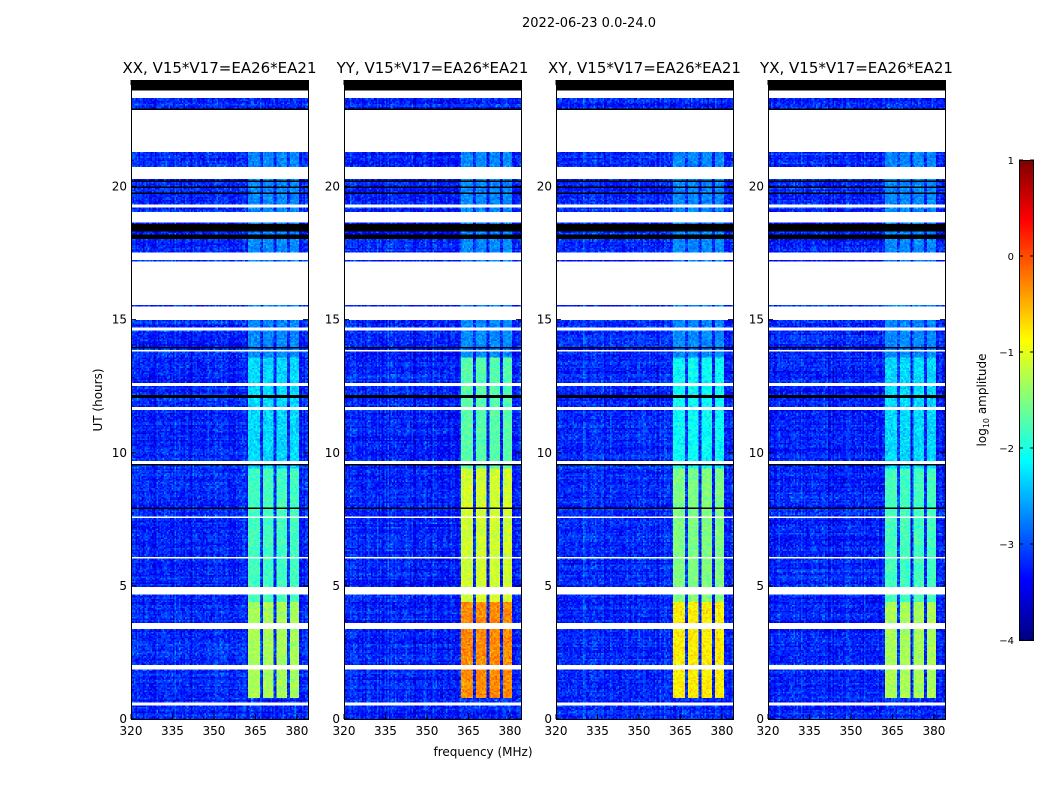 Image resolution: width=1050 pixels, height=800 pixels. I want to click on colorbar-tick-label: −1, so click(1006, 353).